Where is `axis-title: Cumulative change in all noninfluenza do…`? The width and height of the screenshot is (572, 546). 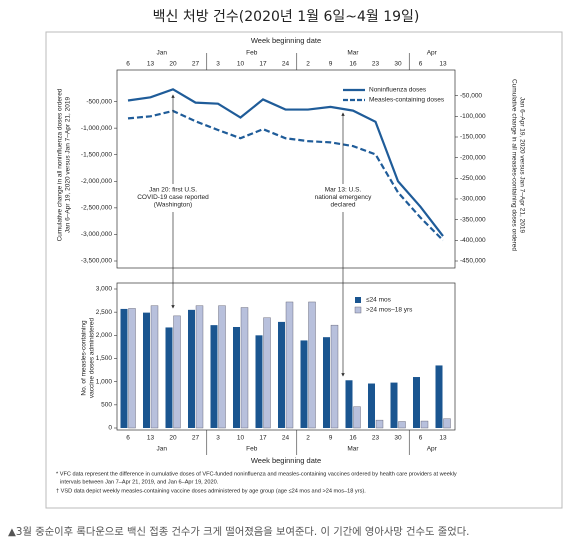 axis-title: Cumulative change in all noninfluenza do… is located at coordinates (60, 164).